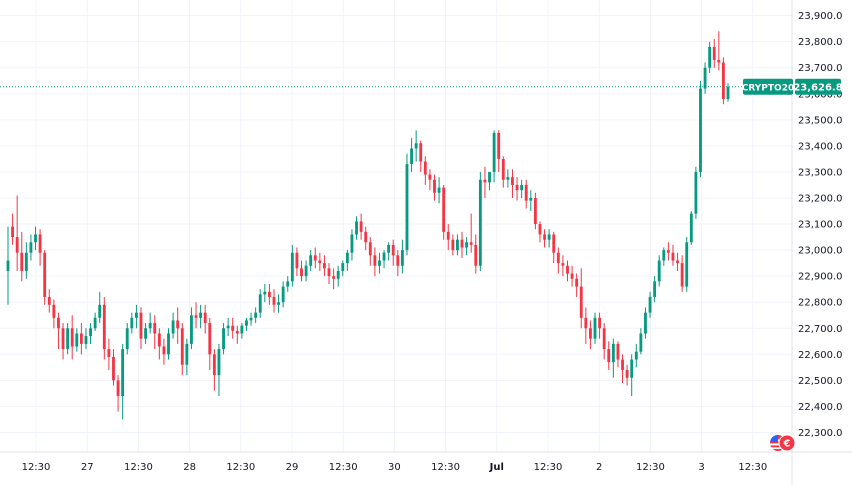 Image resolution: width=852 pixels, height=485 pixels. Describe the element at coordinates (820, 225) in the screenshot. I see `y-tick-label: 23,100.0` at that location.